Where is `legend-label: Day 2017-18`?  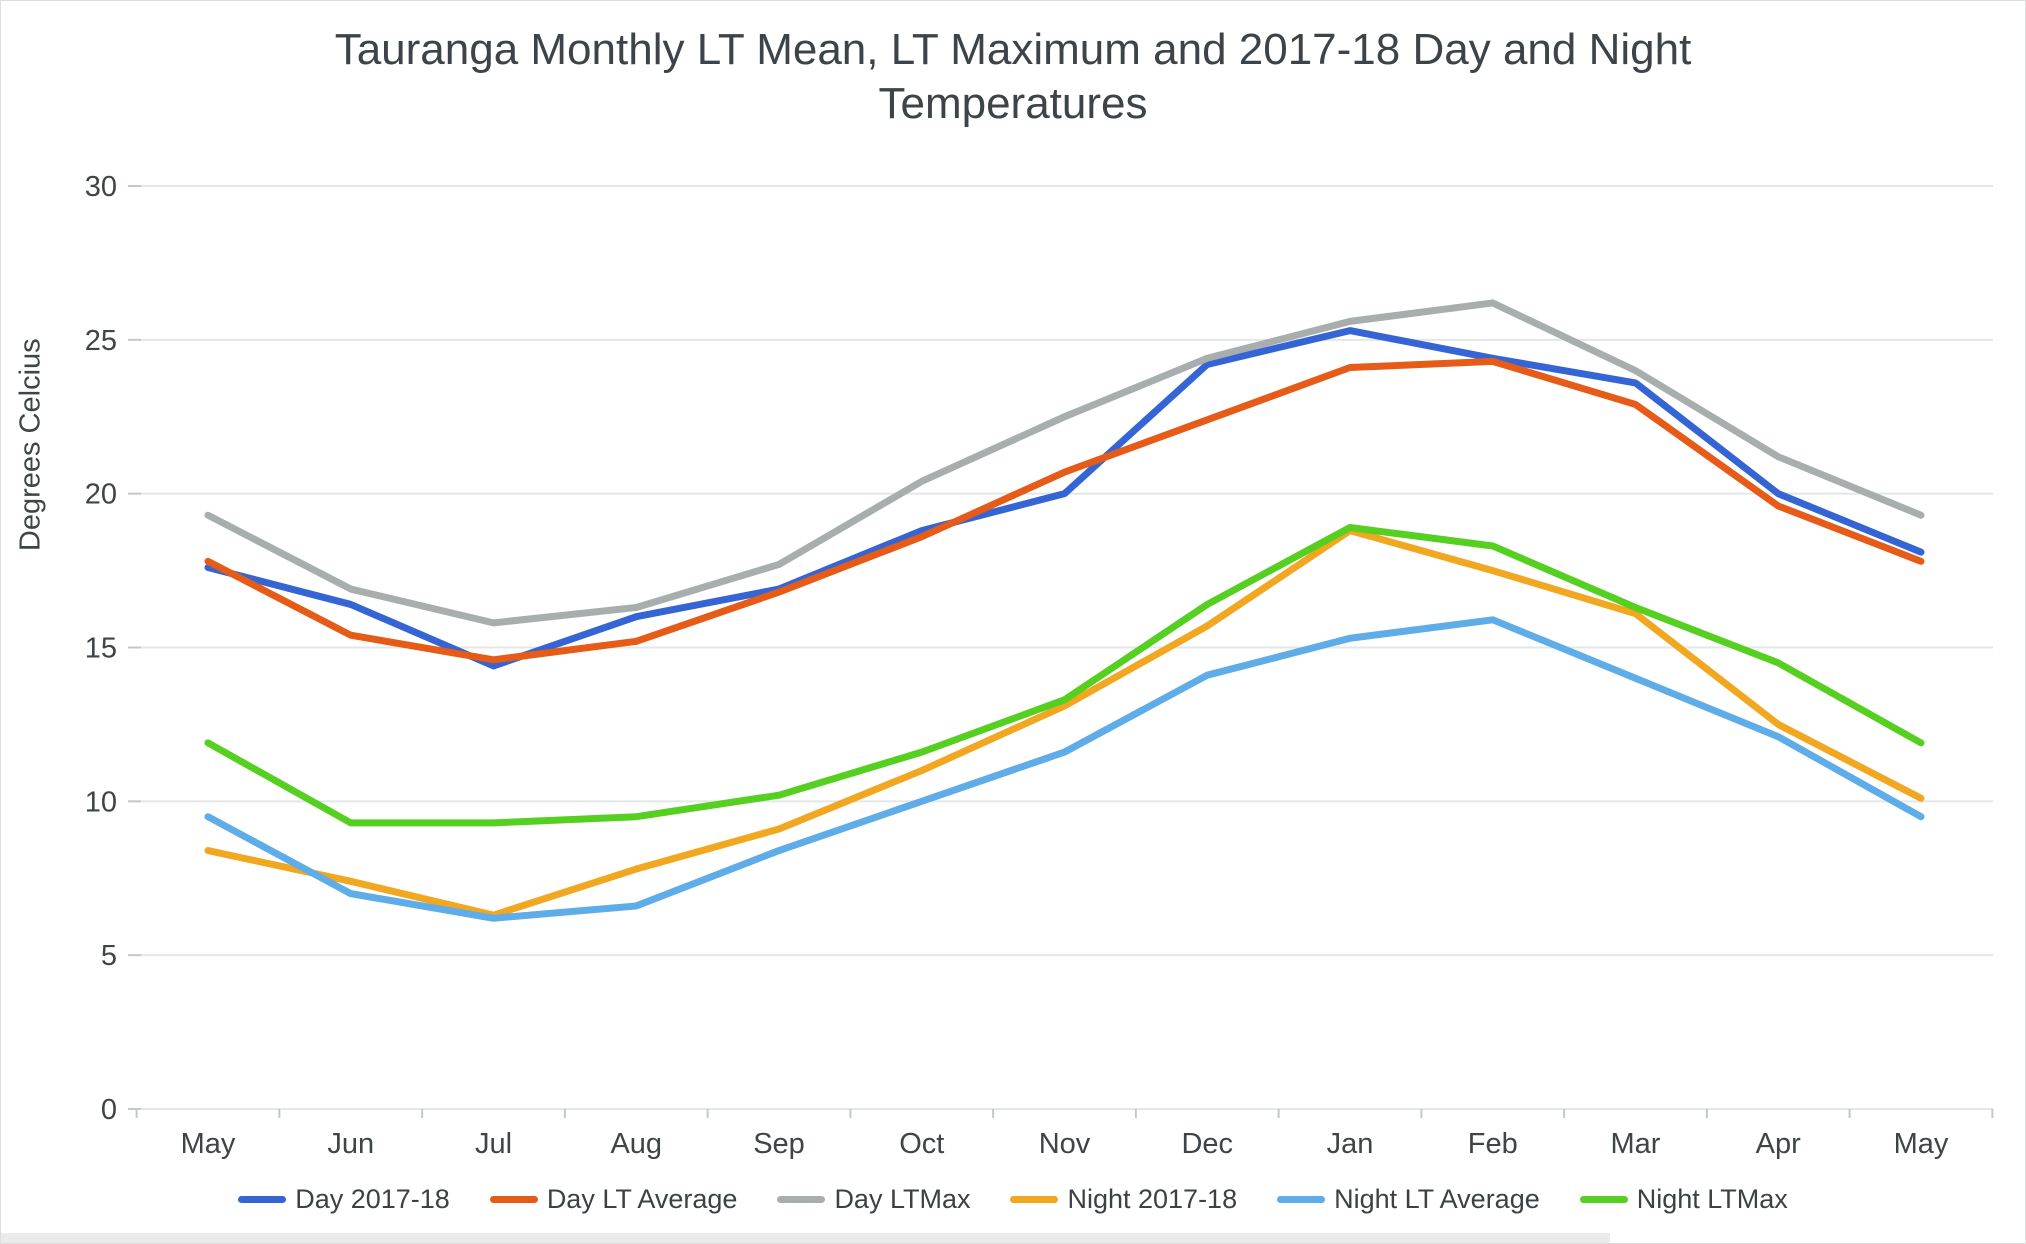 legend-label: Day 2017-18 is located at coordinates (372, 1199).